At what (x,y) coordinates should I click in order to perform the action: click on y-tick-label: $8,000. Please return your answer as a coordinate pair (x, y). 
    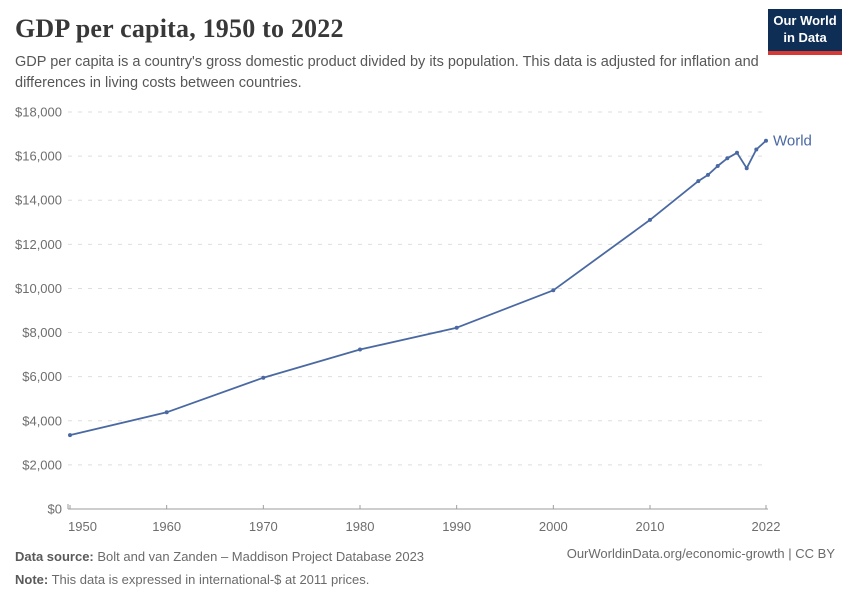
    Looking at the image, I should click on (42, 332).